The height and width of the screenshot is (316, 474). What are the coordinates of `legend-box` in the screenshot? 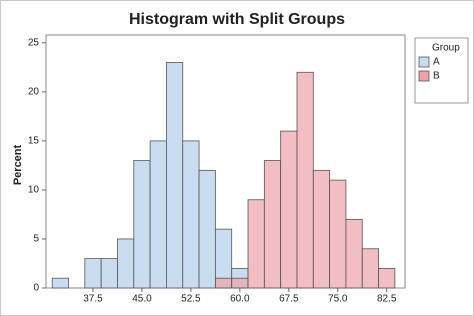 It's located at (441, 70).